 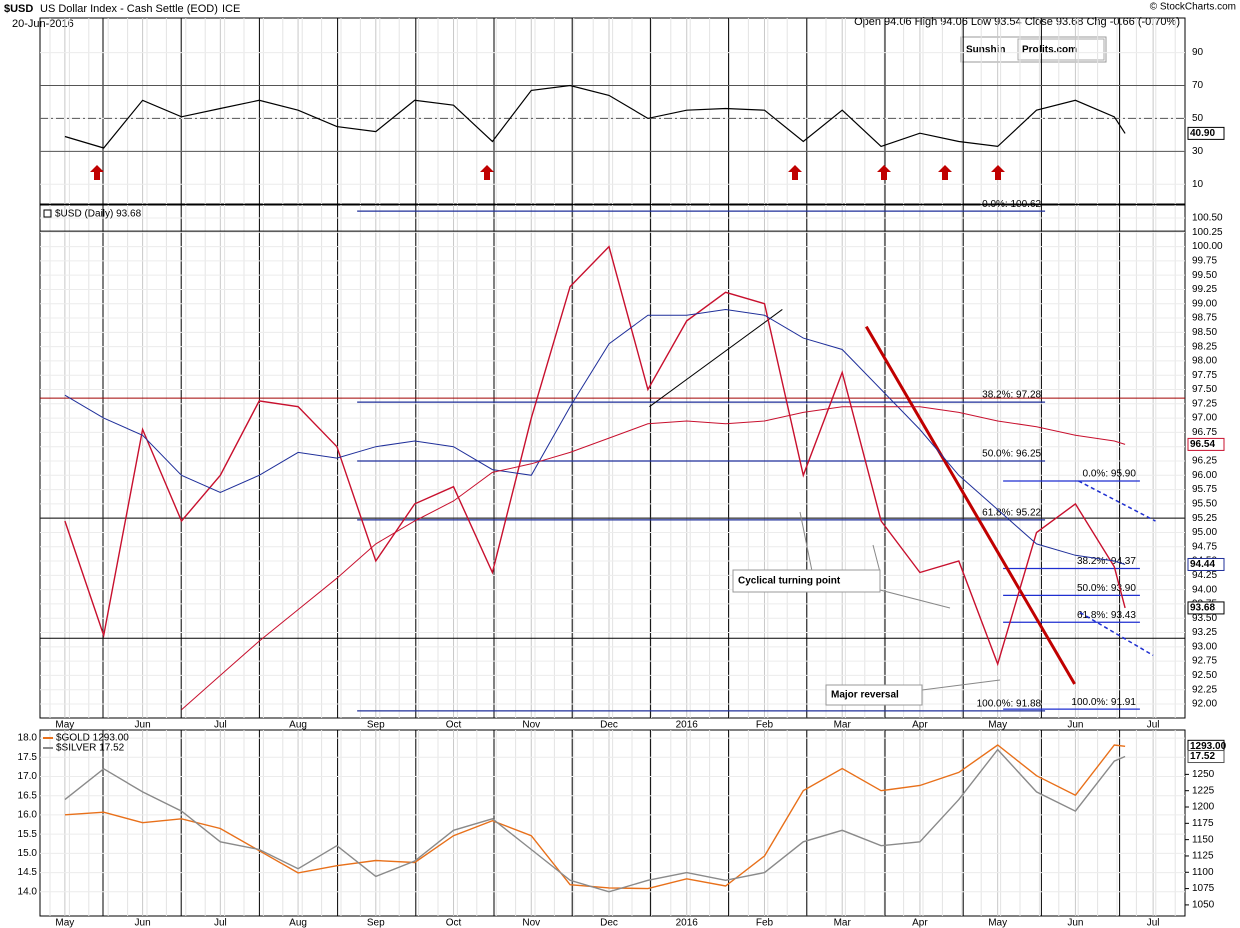 I want to click on value-tag: 17.52, so click(x=1202, y=756).